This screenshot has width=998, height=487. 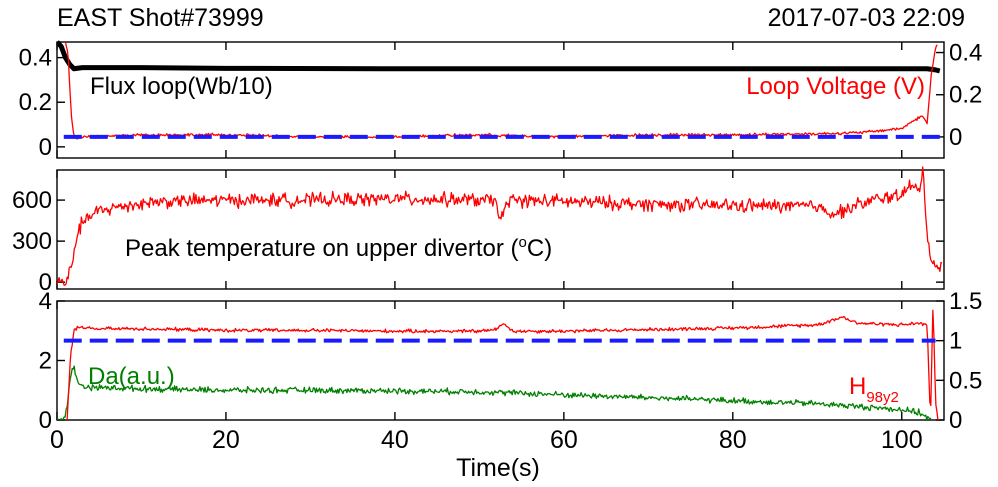 I want to click on y-right-tick-label: 1.5, so click(x=965, y=301).